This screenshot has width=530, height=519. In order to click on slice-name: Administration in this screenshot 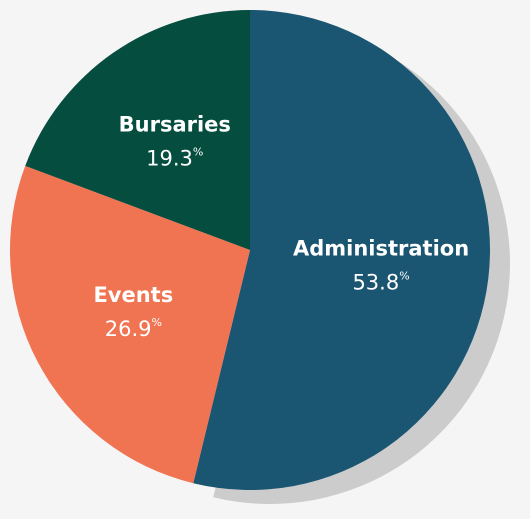, I will do `click(381, 249)`.